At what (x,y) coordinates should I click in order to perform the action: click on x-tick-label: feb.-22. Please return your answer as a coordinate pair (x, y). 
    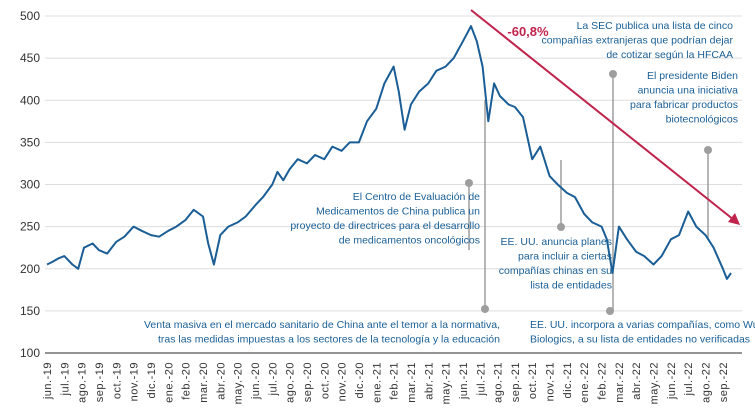
    Looking at the image, I should click on (603, 381).